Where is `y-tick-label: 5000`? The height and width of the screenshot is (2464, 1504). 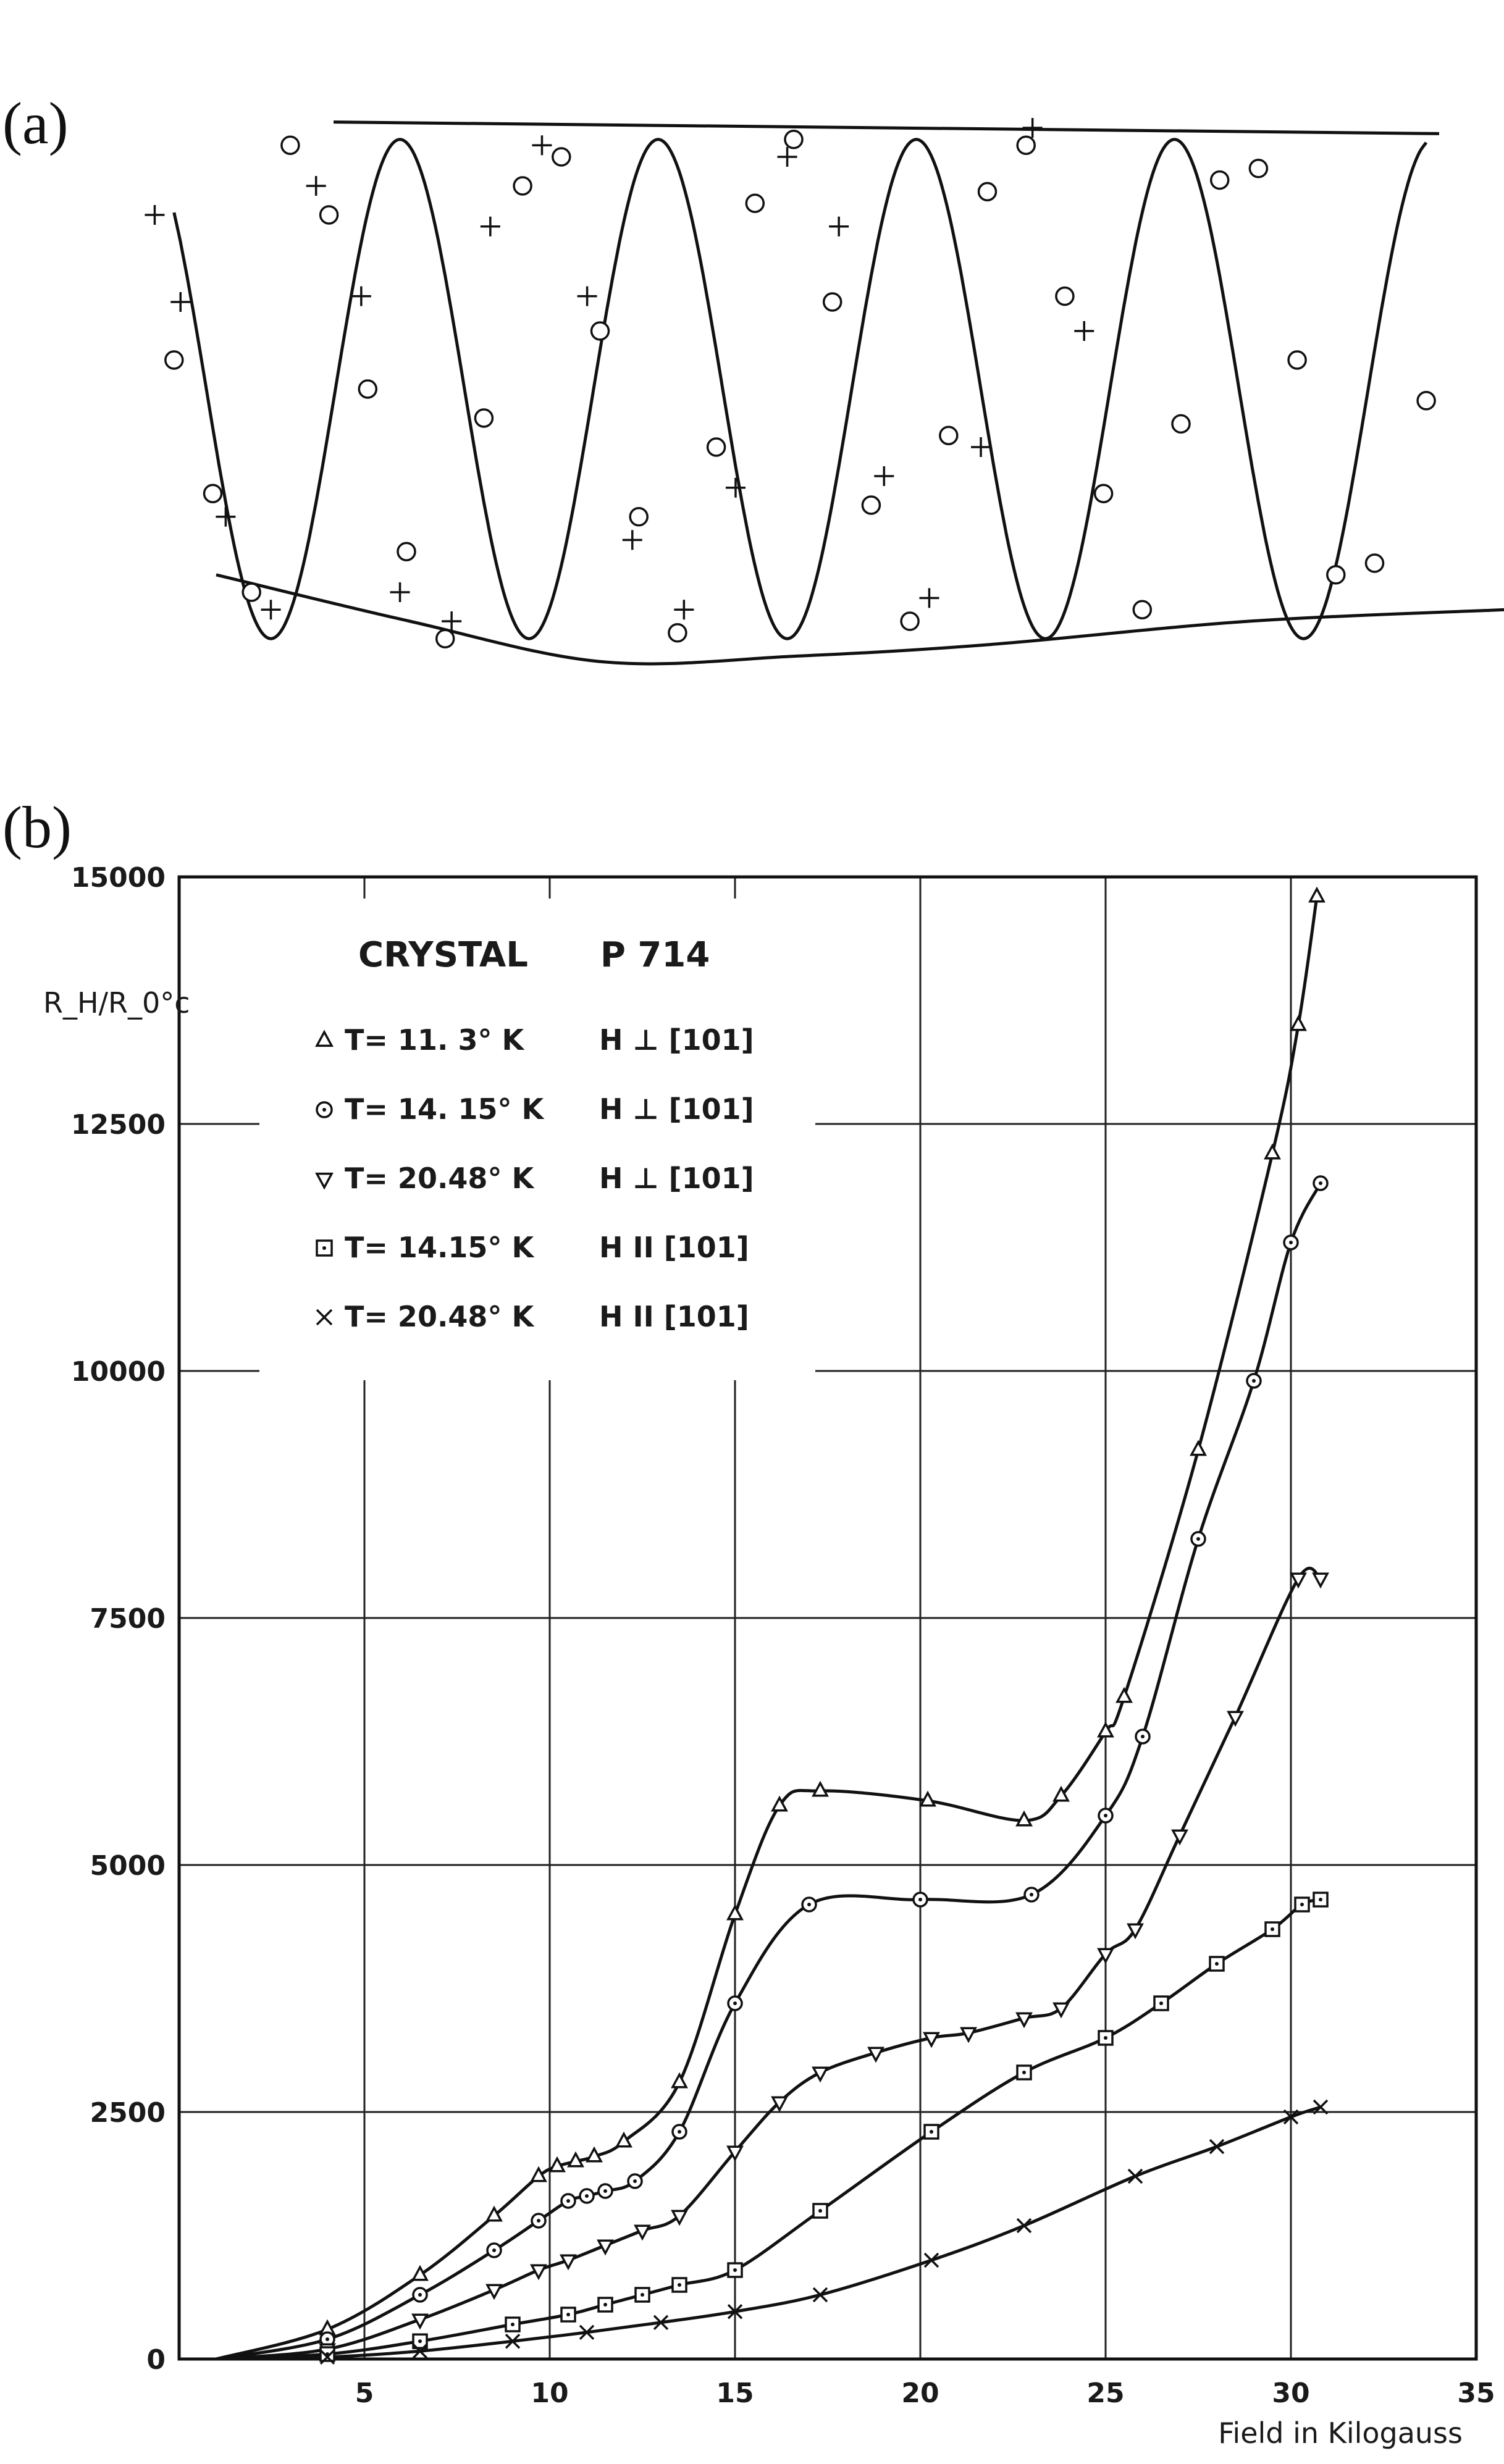
y-tick-label: 5000 is located at coordinates (128, 1866).